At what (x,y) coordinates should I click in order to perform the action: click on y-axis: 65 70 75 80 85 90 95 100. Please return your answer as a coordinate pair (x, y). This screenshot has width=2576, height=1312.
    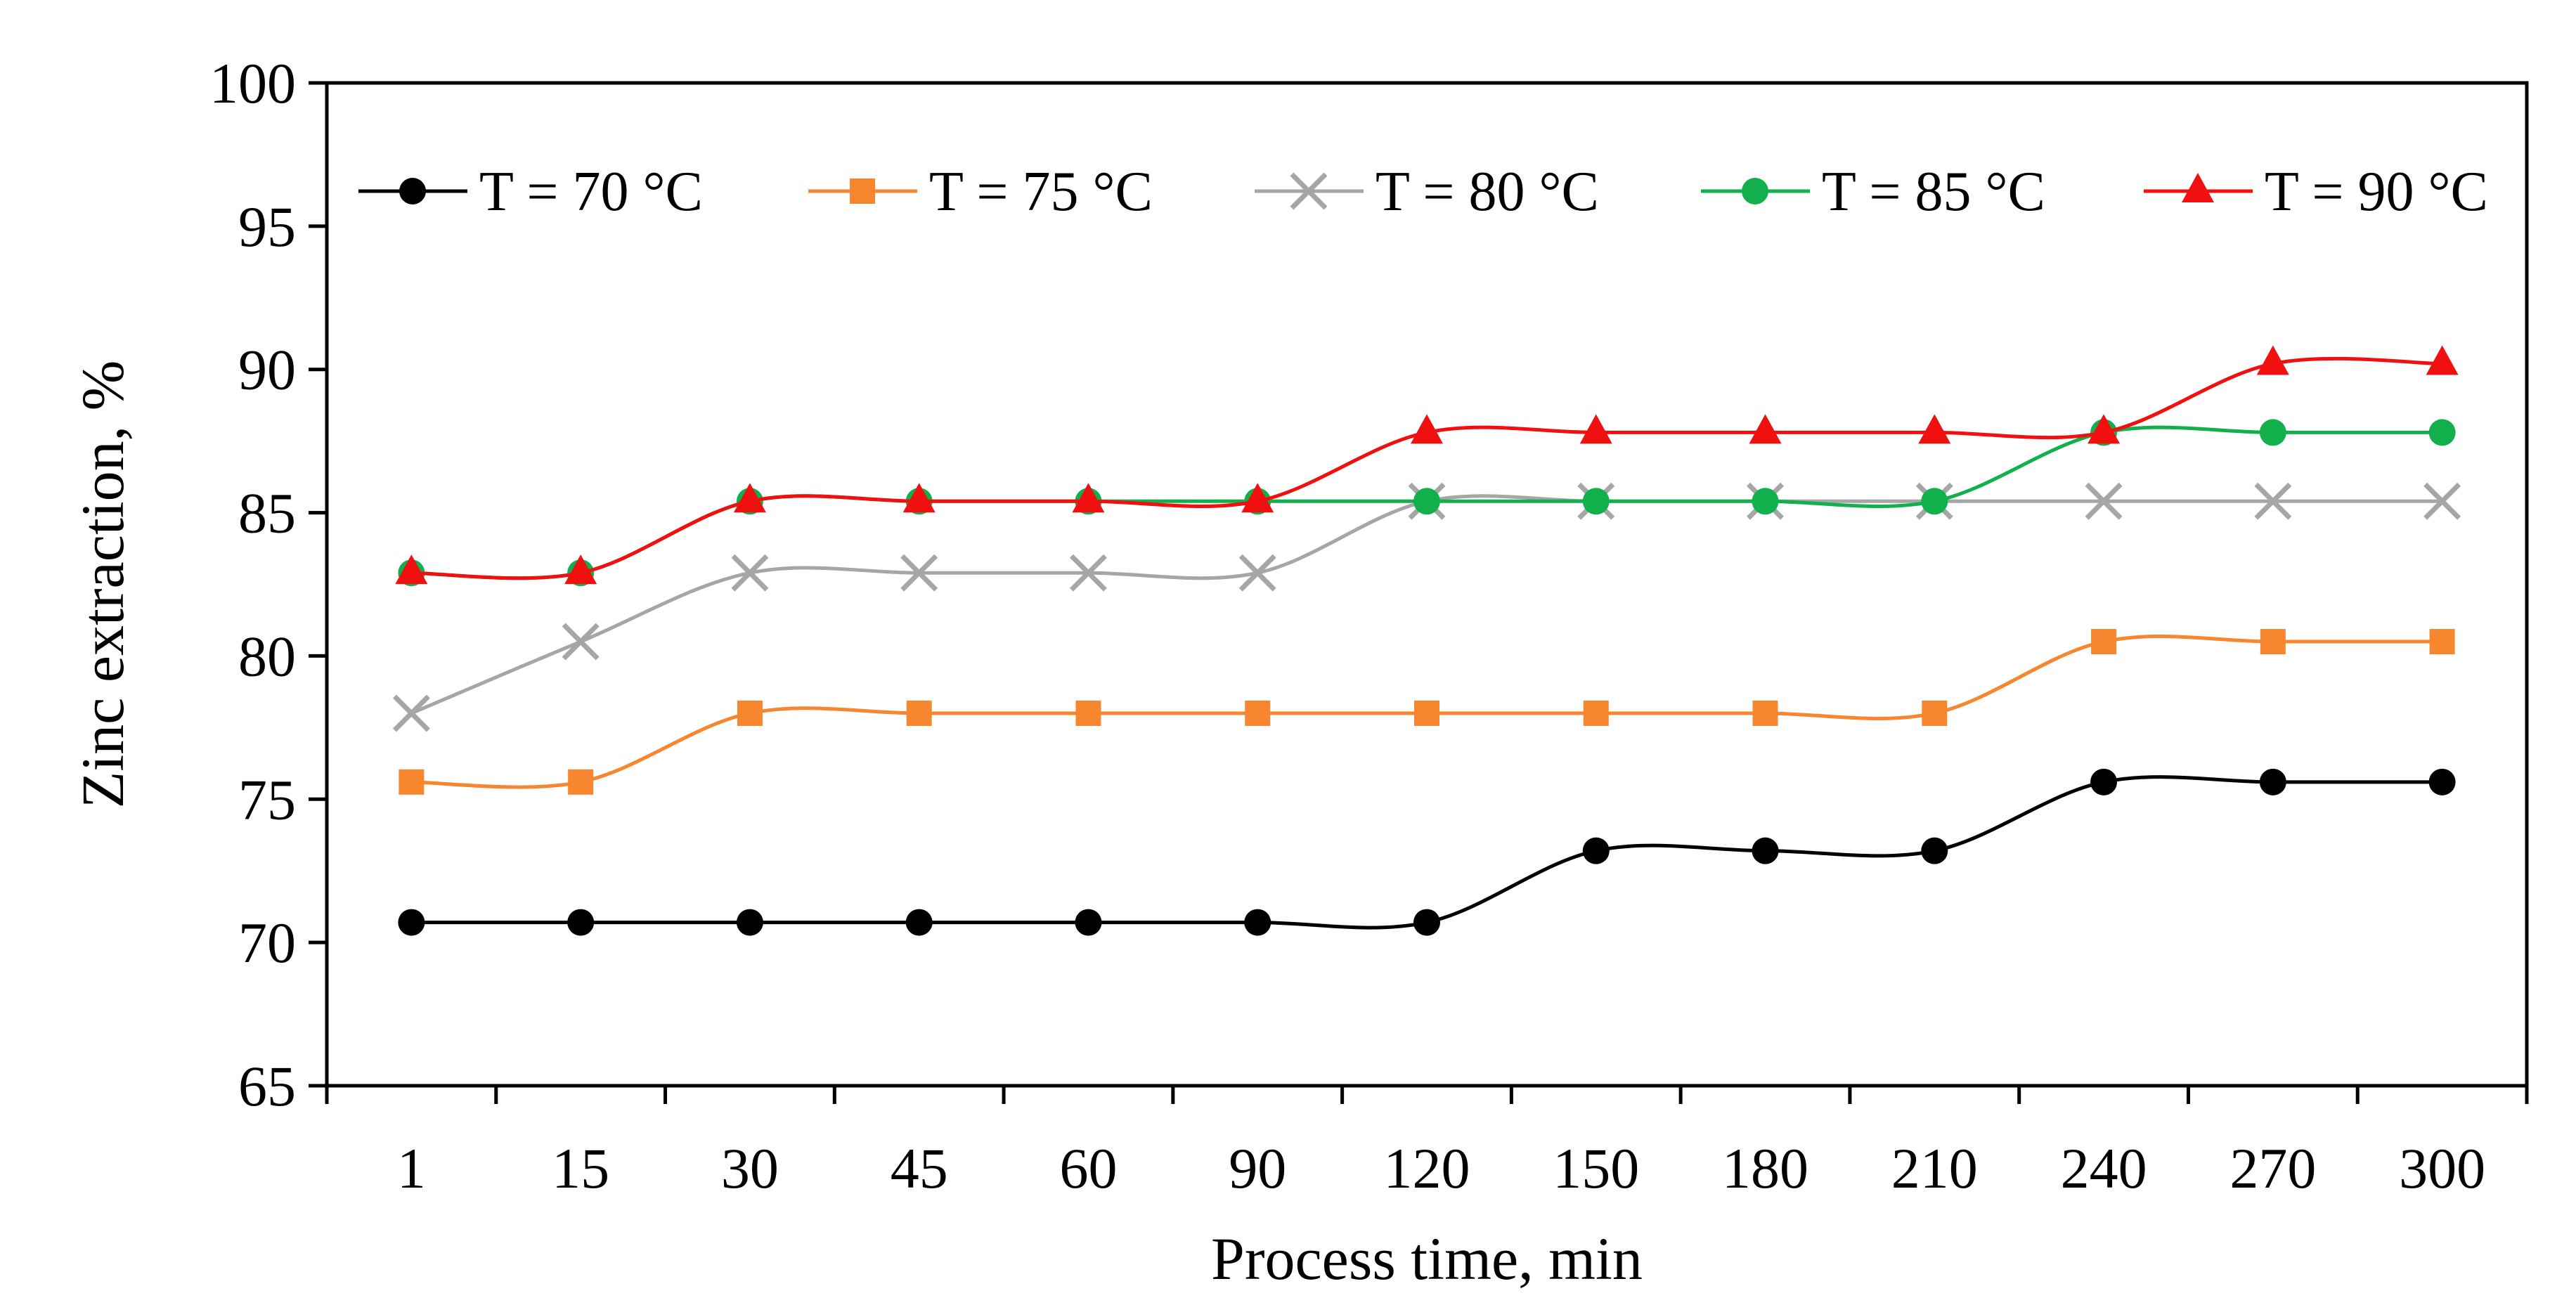
    Looking at the image, I should click on (268, 585).